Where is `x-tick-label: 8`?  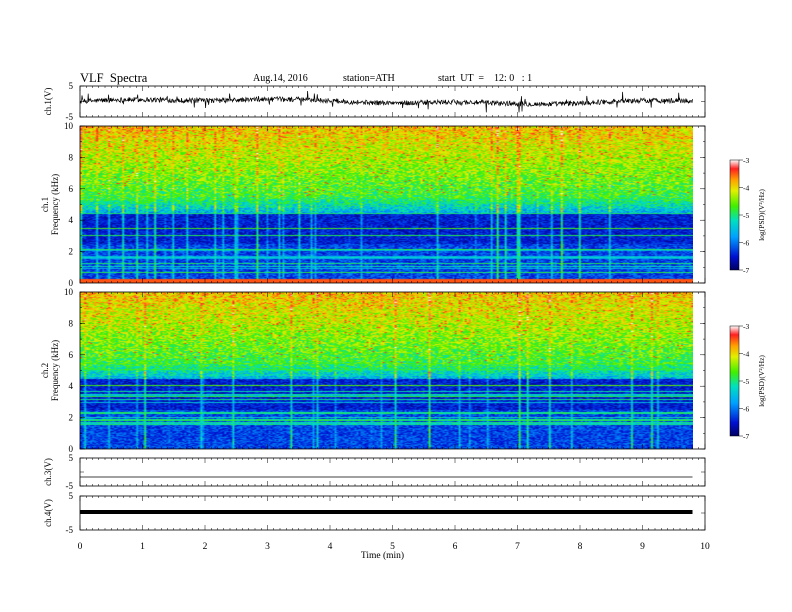
x-tick-label: 8 is located at coordinates (580, 547).